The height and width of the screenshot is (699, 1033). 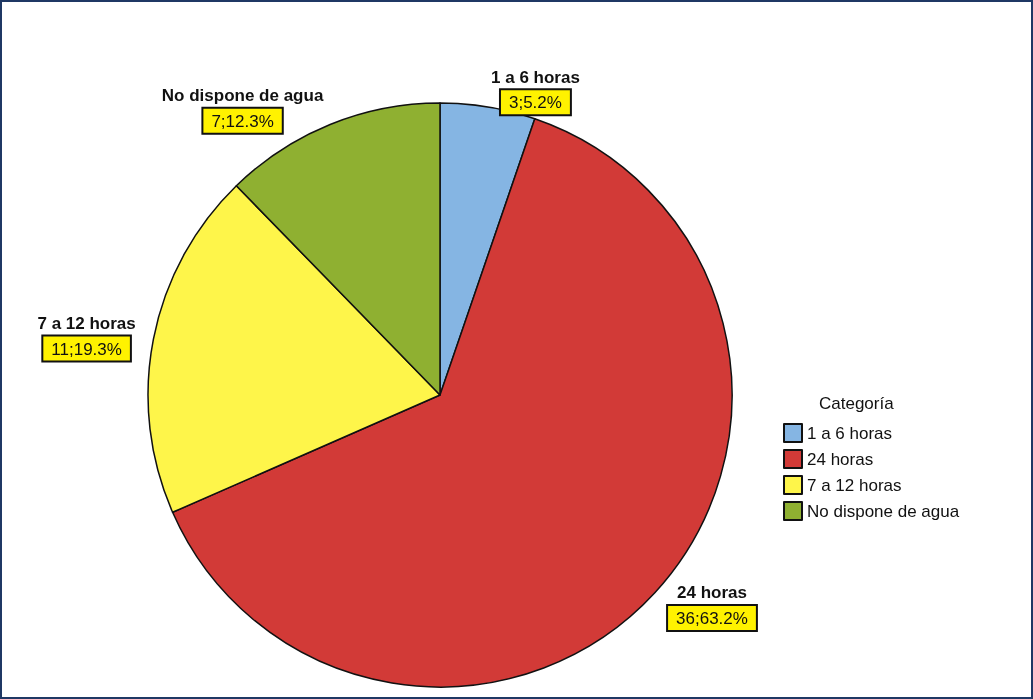 What do you see at coordinates (242, 121) in the screenshot?
I see `data-label: 7;12.3%` at bounding box center [242, 121].